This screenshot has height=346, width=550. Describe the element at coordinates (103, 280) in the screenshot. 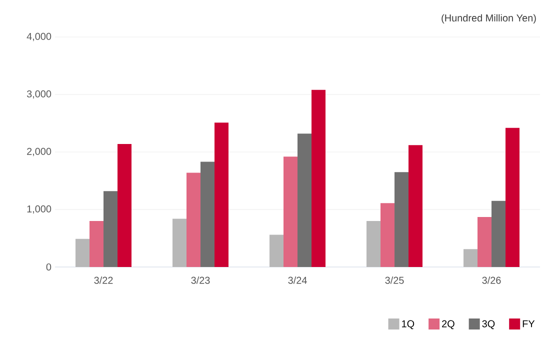

I see `x-tick-label: 3/22` at that location.